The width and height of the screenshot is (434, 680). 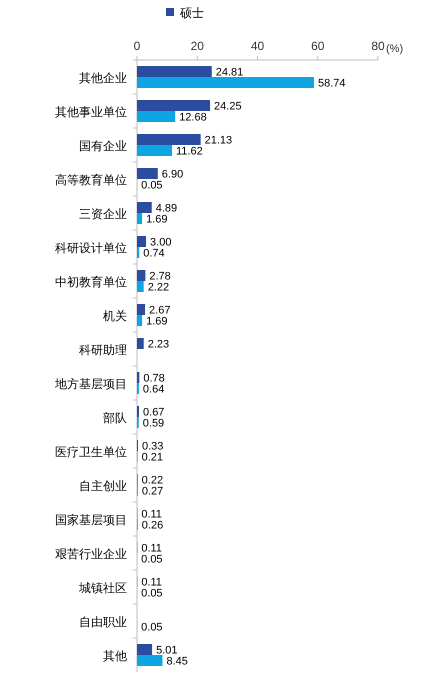 I want to click on y-tick-label: 自主创业, so click(x=103, y=486).